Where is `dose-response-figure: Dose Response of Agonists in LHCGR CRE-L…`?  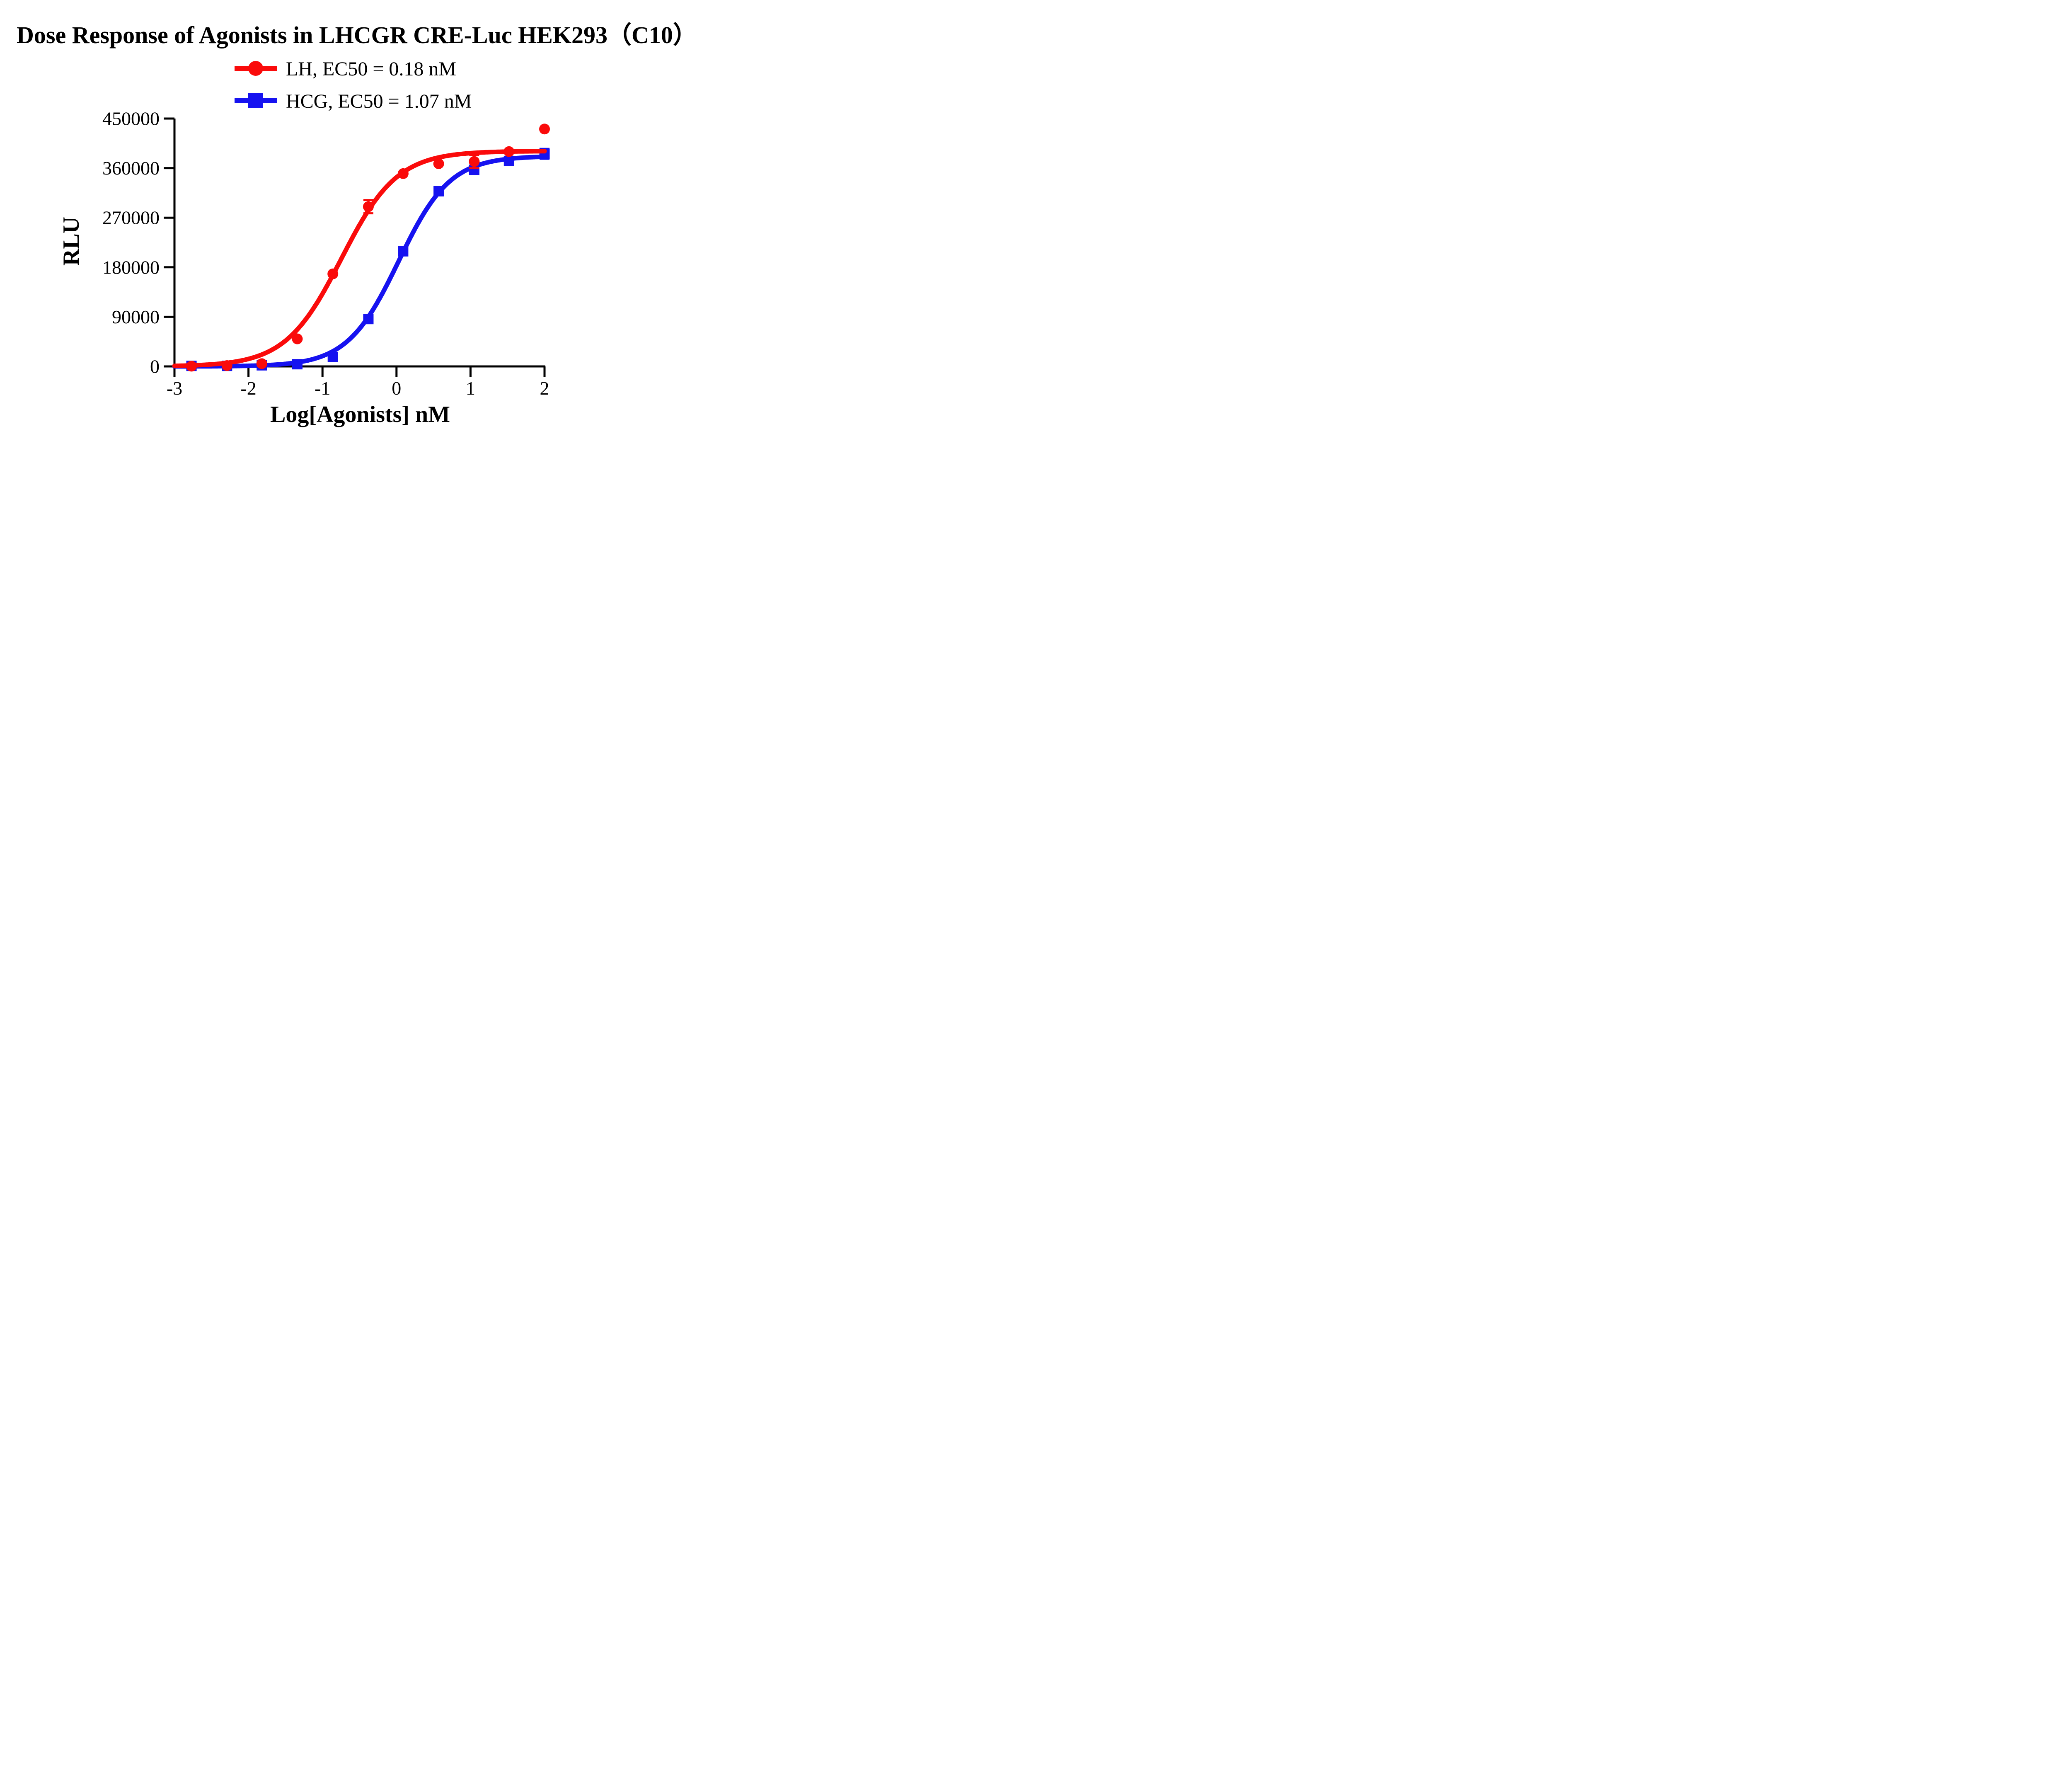 dose-response-figure: Dose Response of Agonists in LHCGR CRE-L… is located at coordinates (357, 223).